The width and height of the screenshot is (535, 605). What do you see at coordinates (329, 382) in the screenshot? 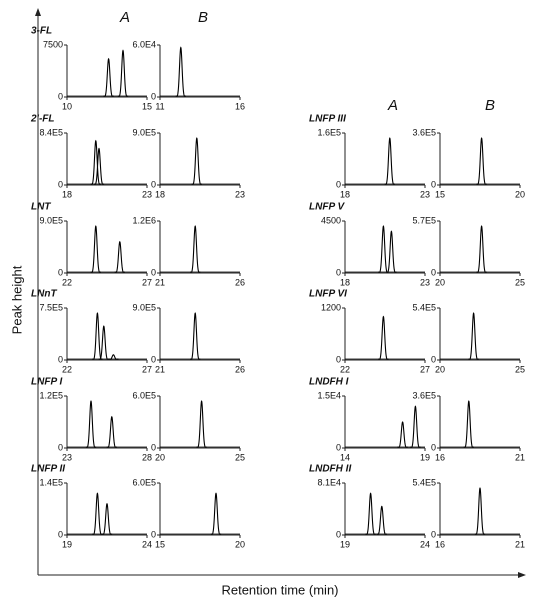
I see `panel-title: LNDFH I` at bounding box center [329, 382].